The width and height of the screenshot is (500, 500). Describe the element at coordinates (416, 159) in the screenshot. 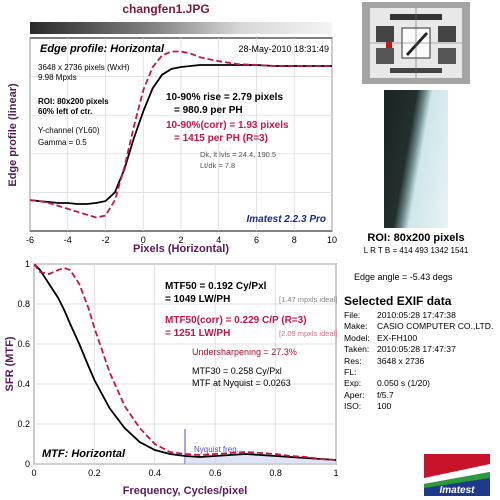

I see `roi-image` at that location.